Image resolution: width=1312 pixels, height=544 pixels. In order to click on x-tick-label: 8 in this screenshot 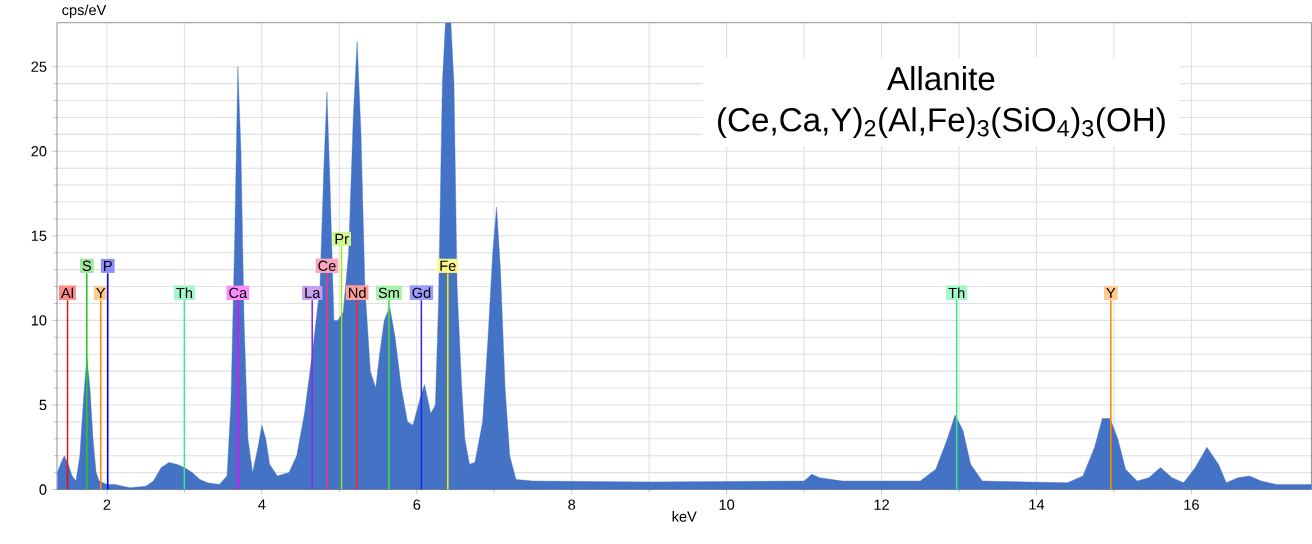, I will do `click(572, 505)`.